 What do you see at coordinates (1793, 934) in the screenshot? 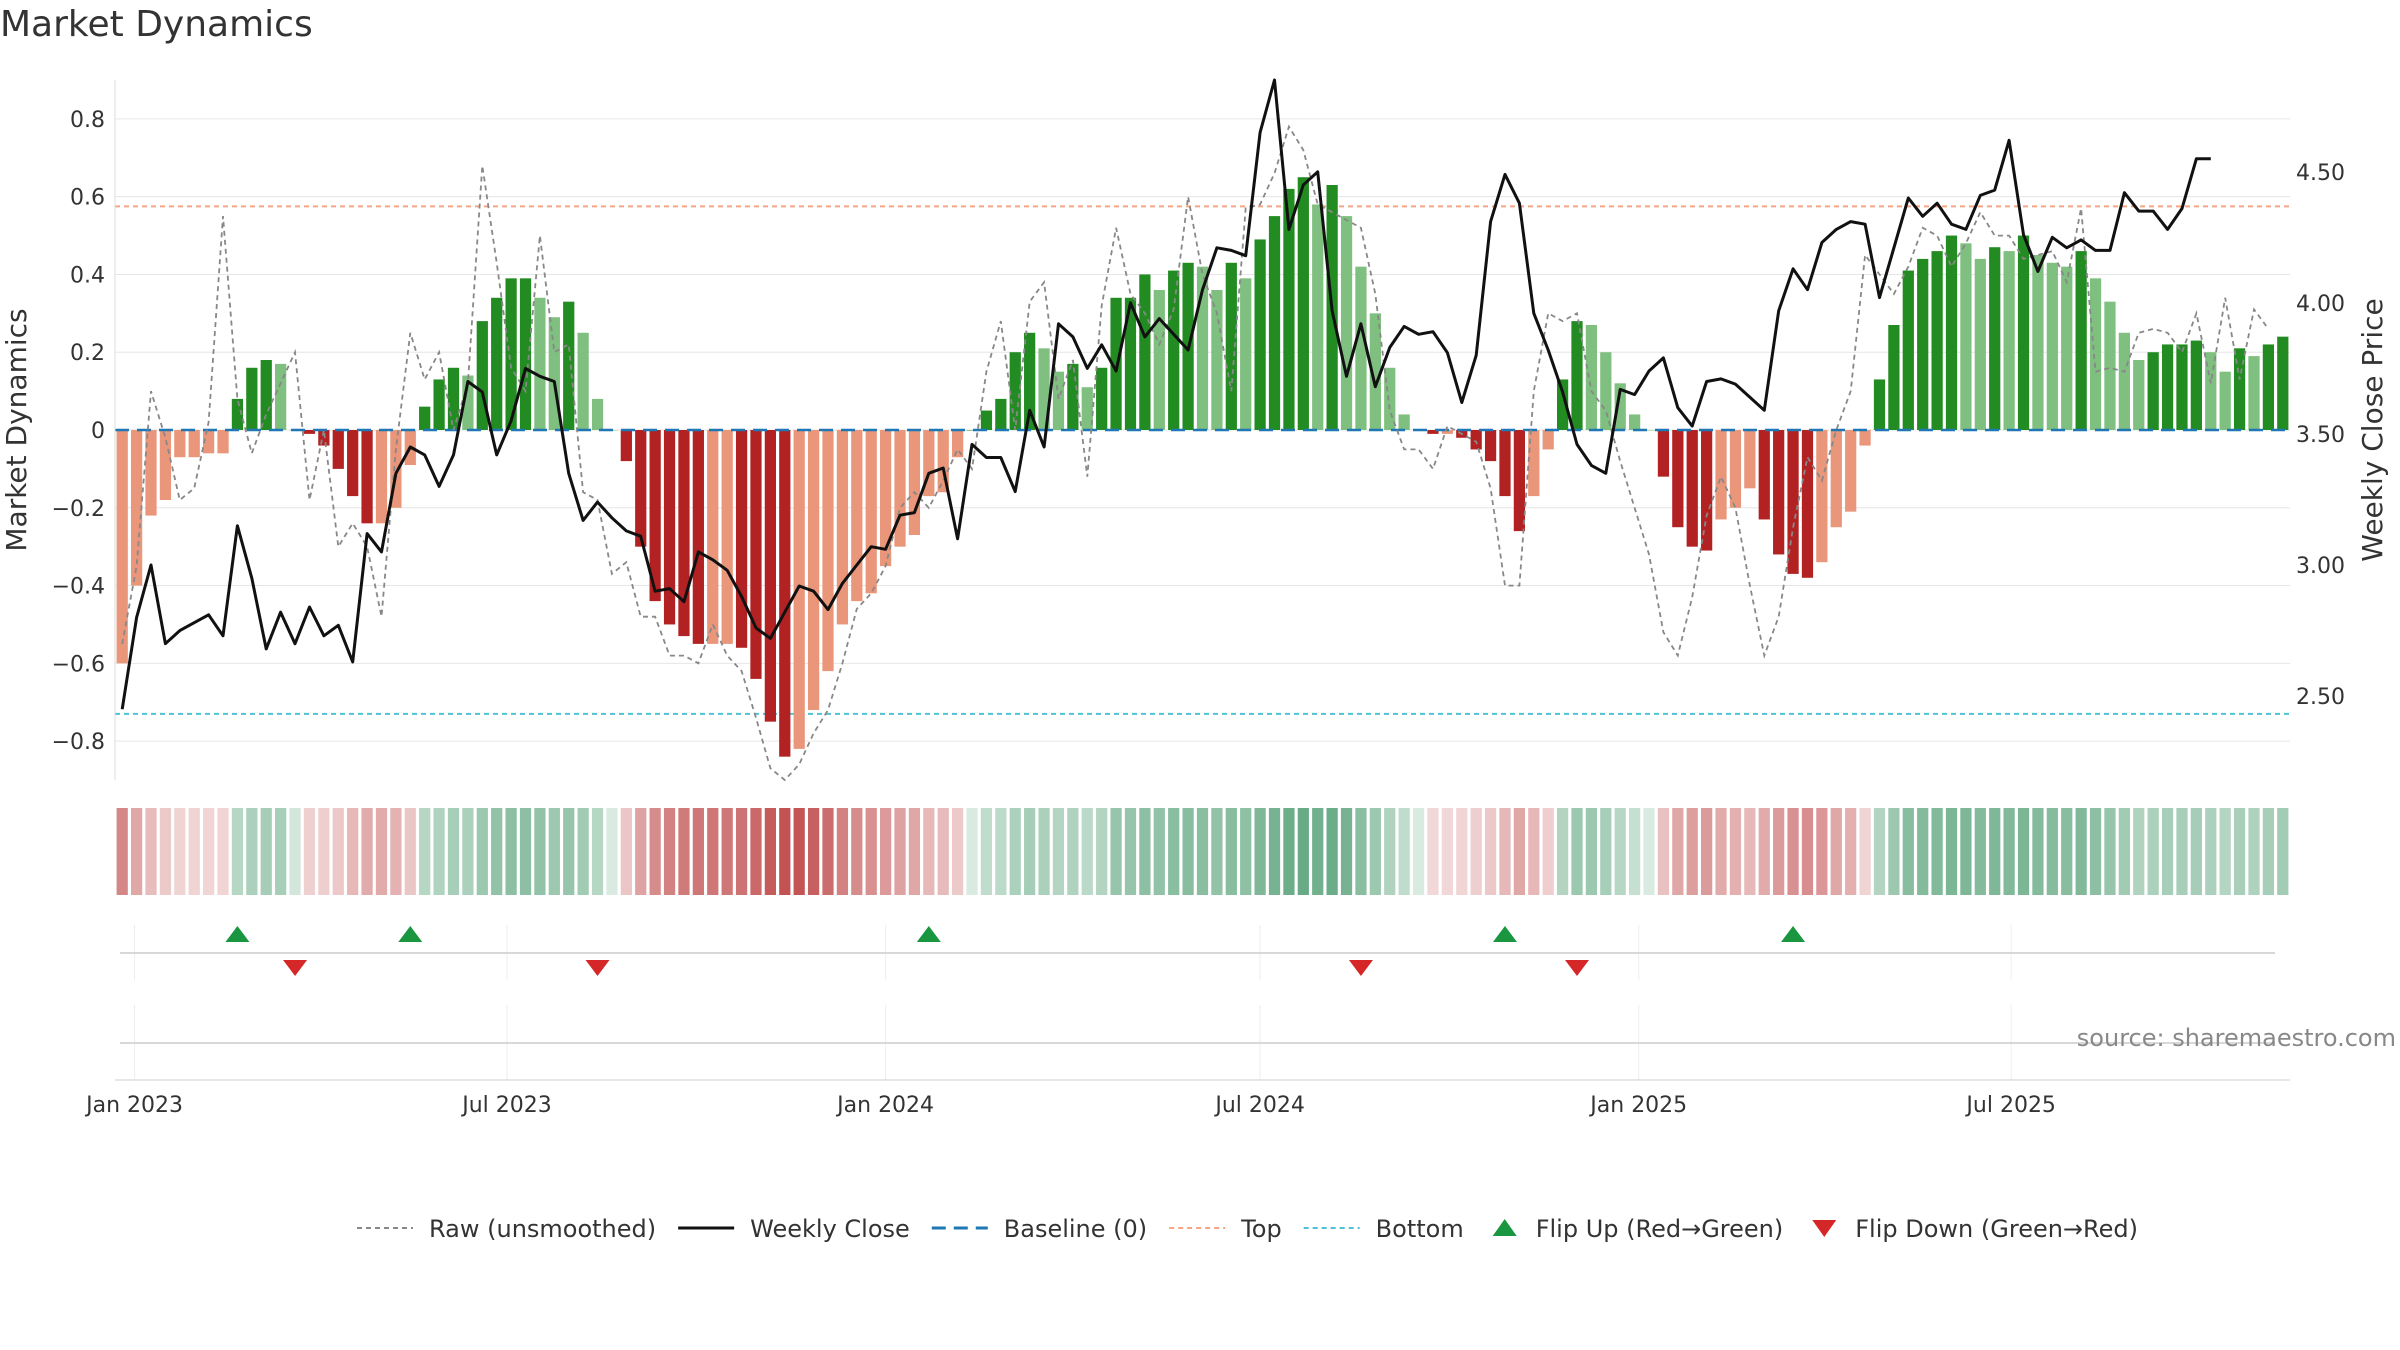
I see `flip-up-marker` at bounding box center [1793, 934].